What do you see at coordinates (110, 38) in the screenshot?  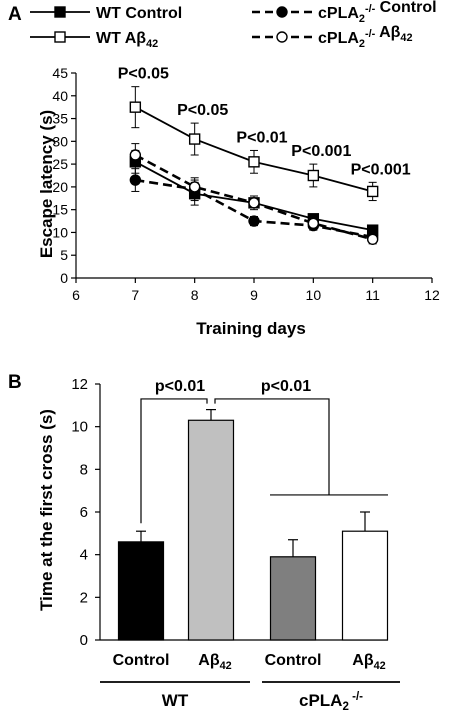 I see `panel-a-legend-label-part: WT` at bounding box center [110, 38].